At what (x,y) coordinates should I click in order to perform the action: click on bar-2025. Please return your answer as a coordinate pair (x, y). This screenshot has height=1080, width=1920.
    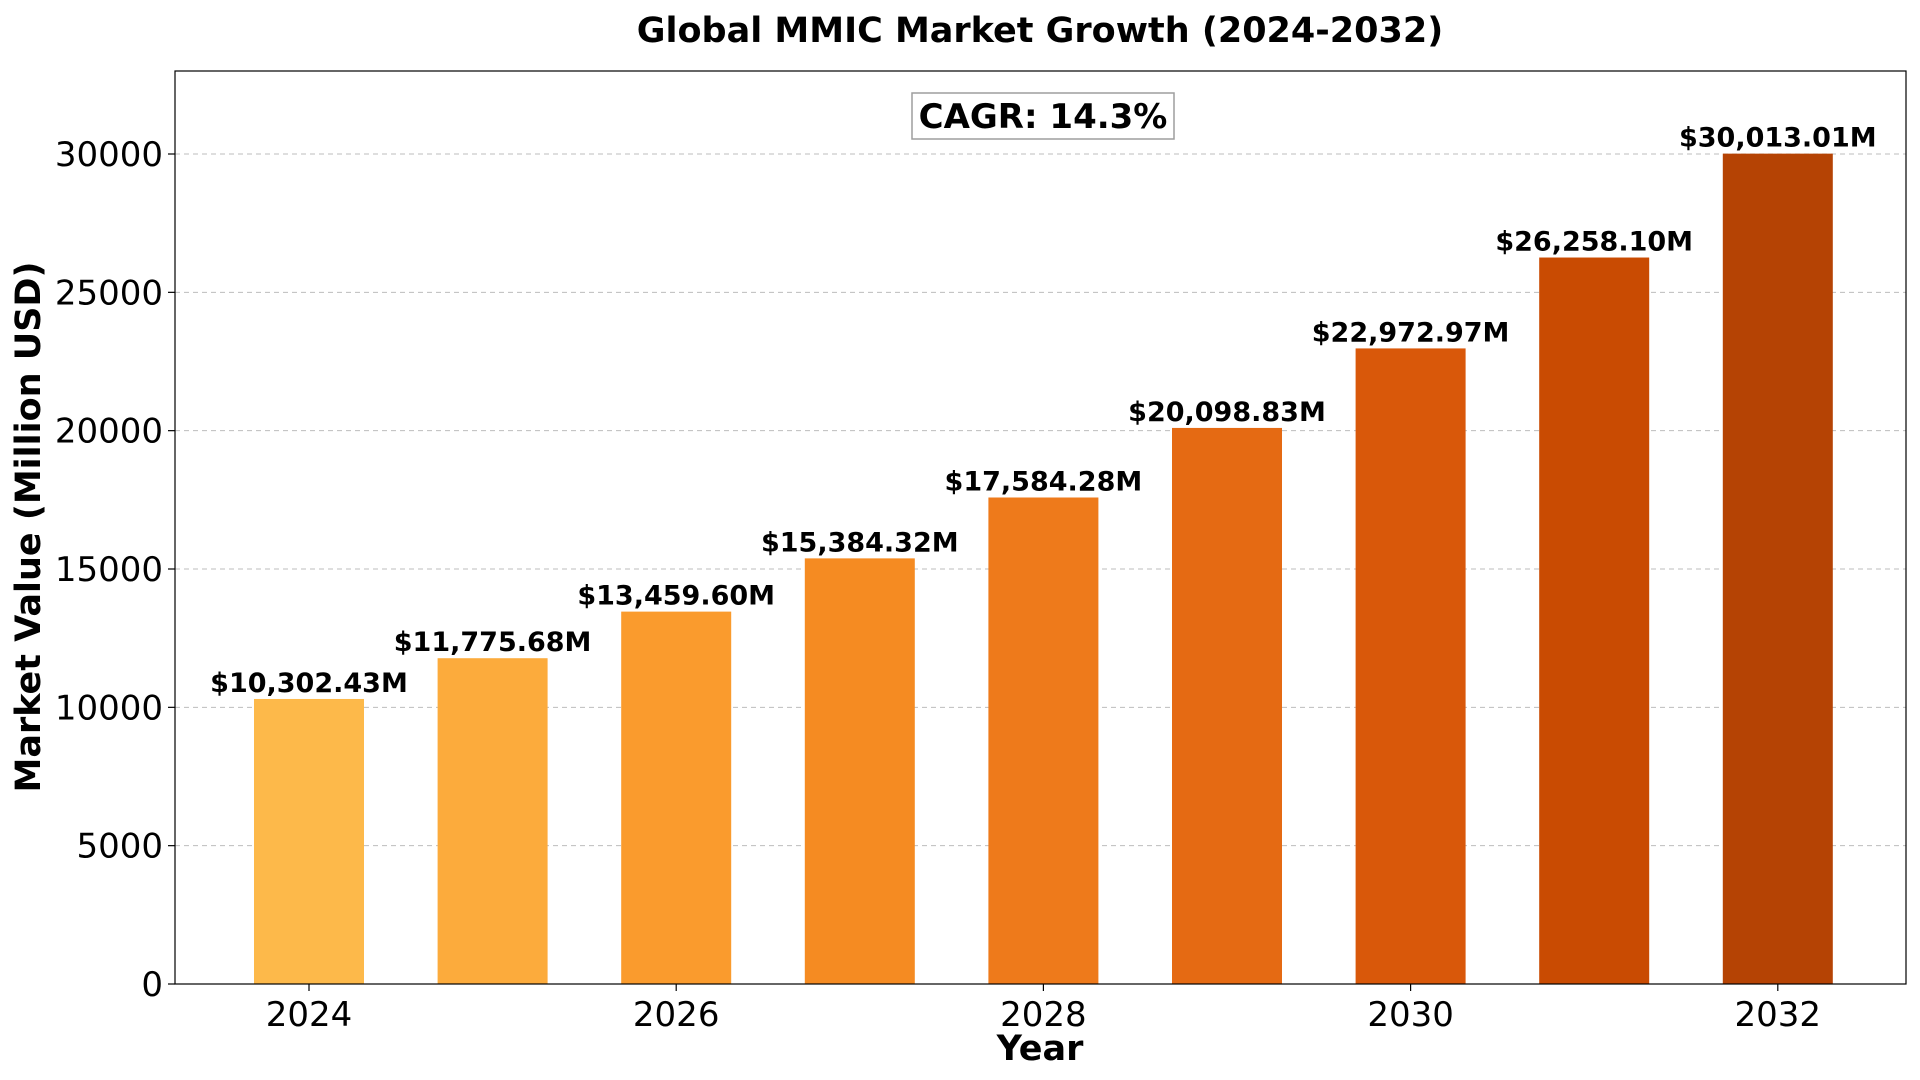
    Looking at the image, I should click on (492, 821).